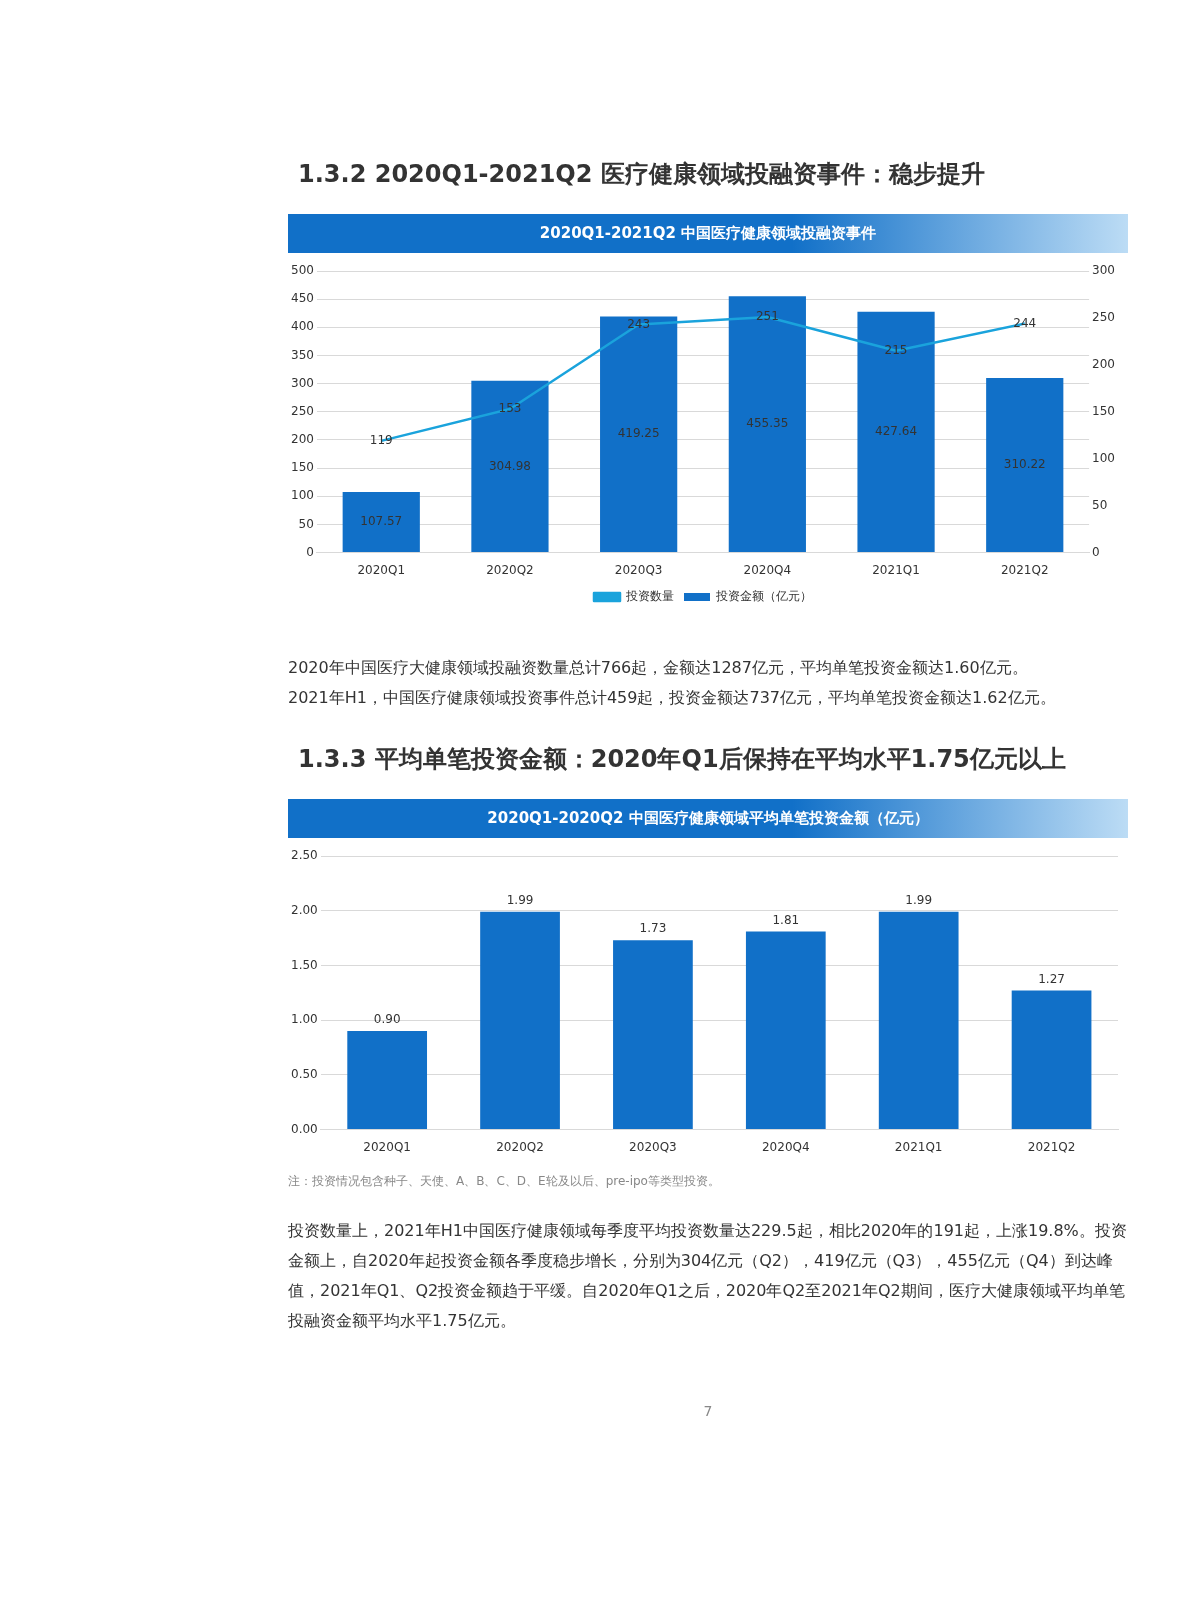 The width and height of the screenshot is (1200, 1601). Describe the element at coordinates (1100, 504) in the screenshot. I see `y2-tick-label: 50` at that location.